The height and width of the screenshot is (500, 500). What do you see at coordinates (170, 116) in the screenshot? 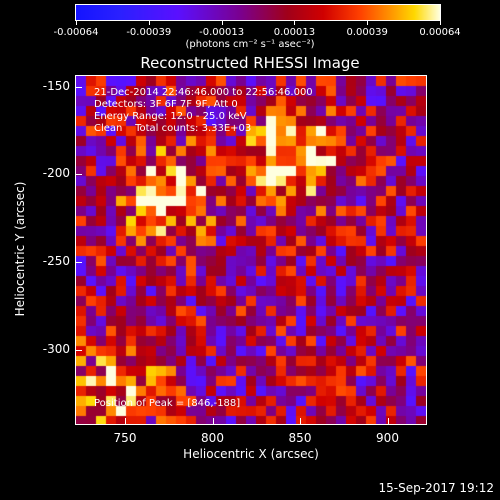
I see `energy-range-annotation: Energy Range: 12.0 - 25.0 keV` at bounding box center [170, 116].